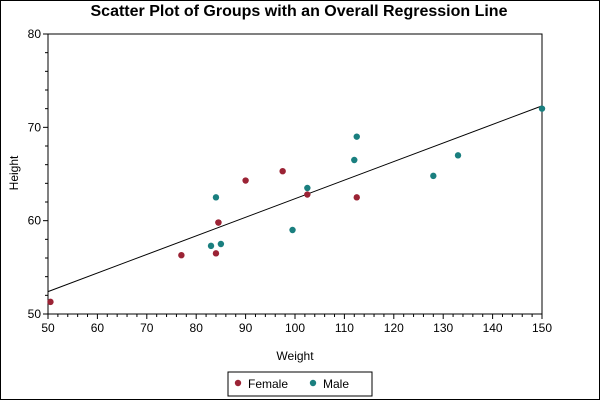 This screenshot has width=600, height=401. What do you see at coordinates (197, 328) in the screenshot?
I see `x-tick-label: 80` at bounding box center [197, 328].